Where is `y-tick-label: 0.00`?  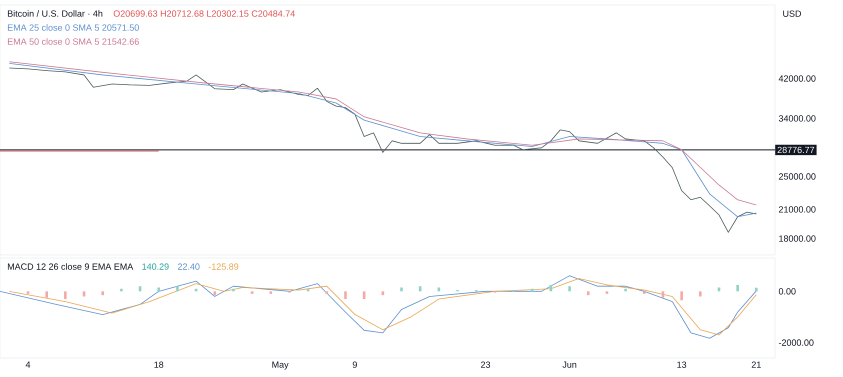 y-tick-label: 0.00 is located at coordinates (787, 291).